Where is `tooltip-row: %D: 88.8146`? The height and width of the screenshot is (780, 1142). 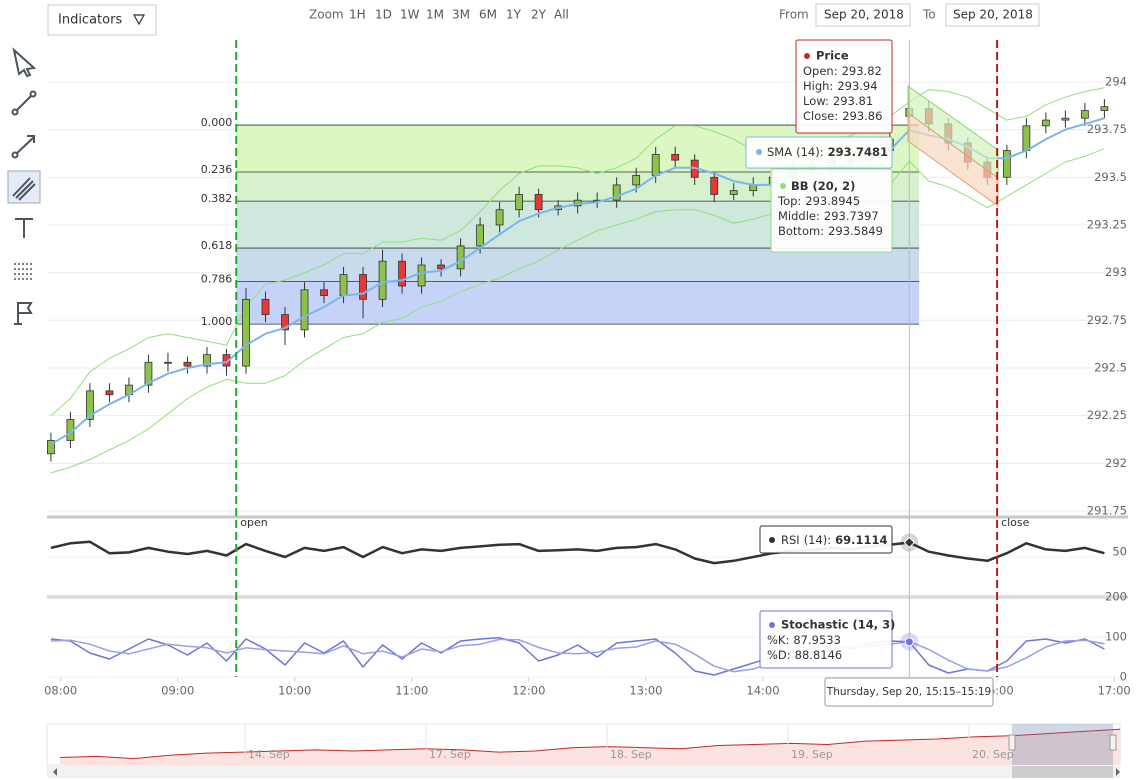 tooltip-row: %D: 88.8146 is located at coordinates (804, 655).